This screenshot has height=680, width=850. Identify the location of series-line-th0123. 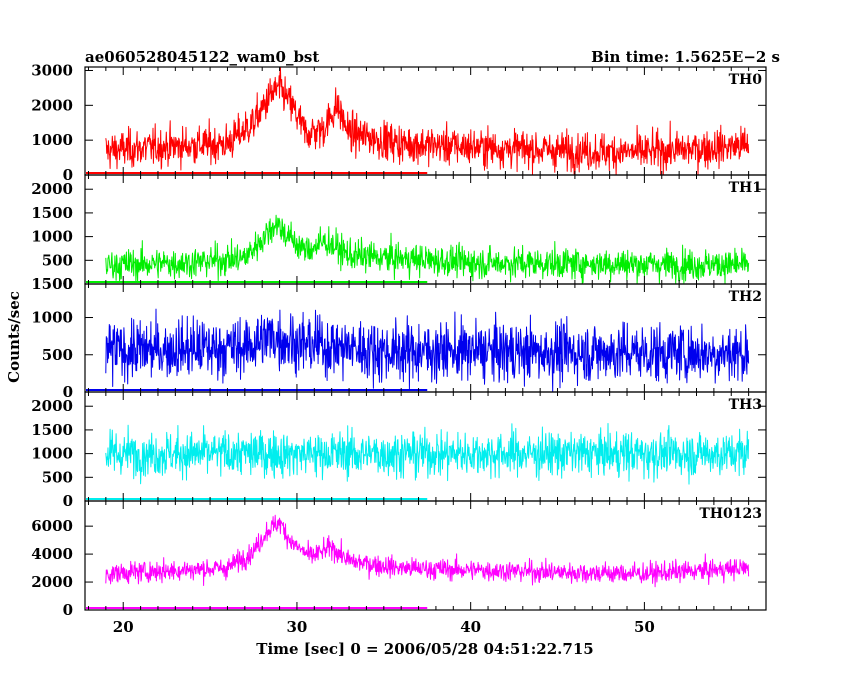
(427, 551).